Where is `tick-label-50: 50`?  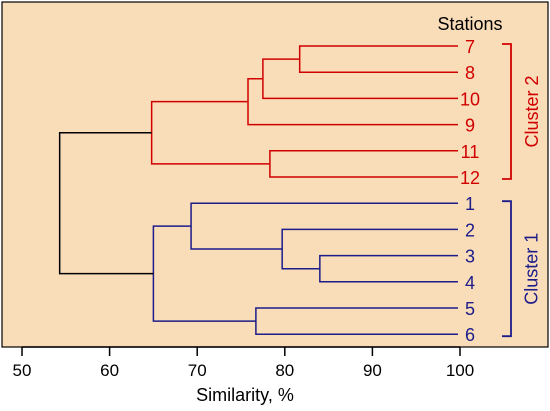 tick-label-50: 50 is located at coordinates (22, 370).